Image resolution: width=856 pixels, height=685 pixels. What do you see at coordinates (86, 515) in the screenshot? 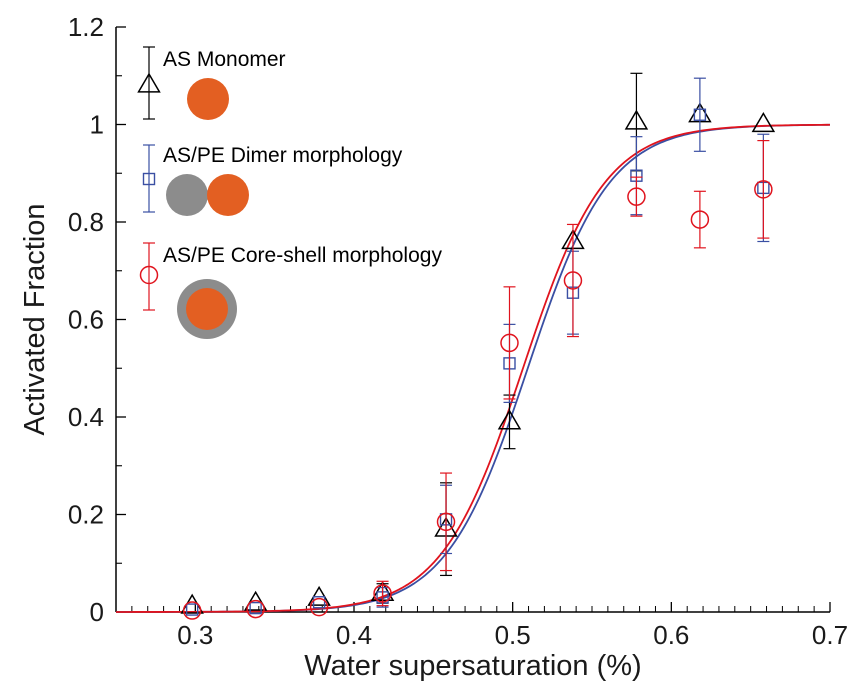
I see `y-tick-label: 0.2` at bounding box center [86, 515].